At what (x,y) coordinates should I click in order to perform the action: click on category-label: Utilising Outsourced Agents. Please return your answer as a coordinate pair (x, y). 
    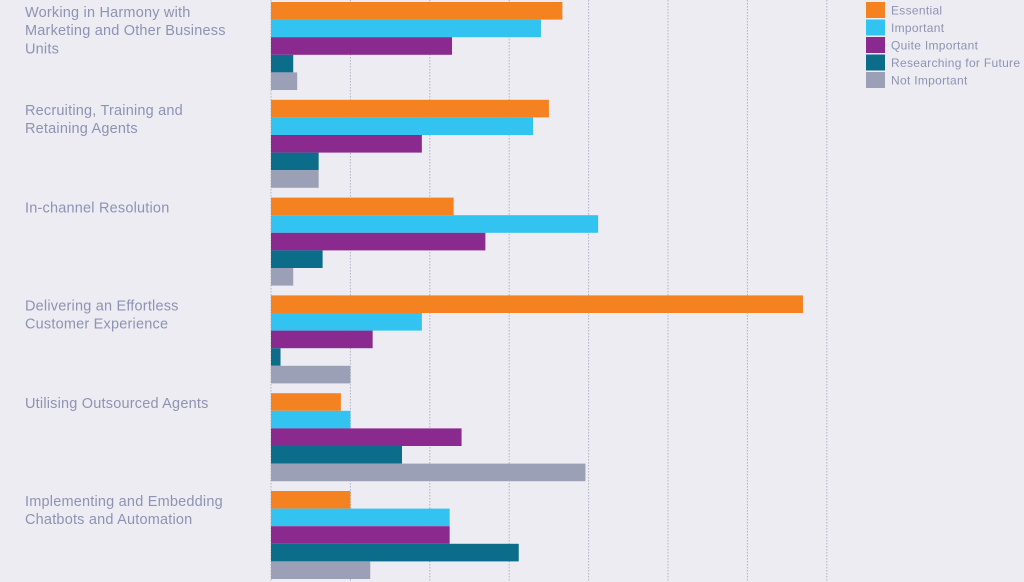
    Looking at the image, I should click on (117, 404).